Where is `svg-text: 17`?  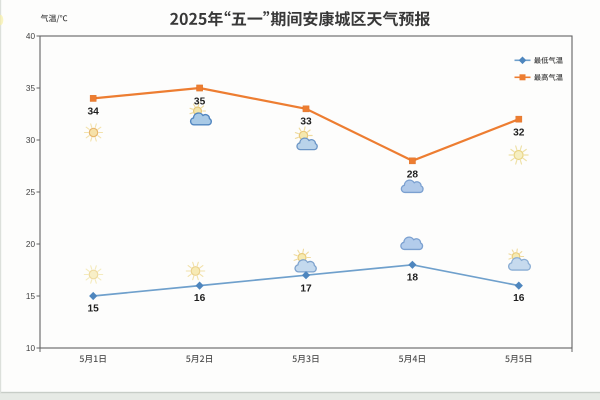 svg-text: 17 is located at coordinates (306, 289).